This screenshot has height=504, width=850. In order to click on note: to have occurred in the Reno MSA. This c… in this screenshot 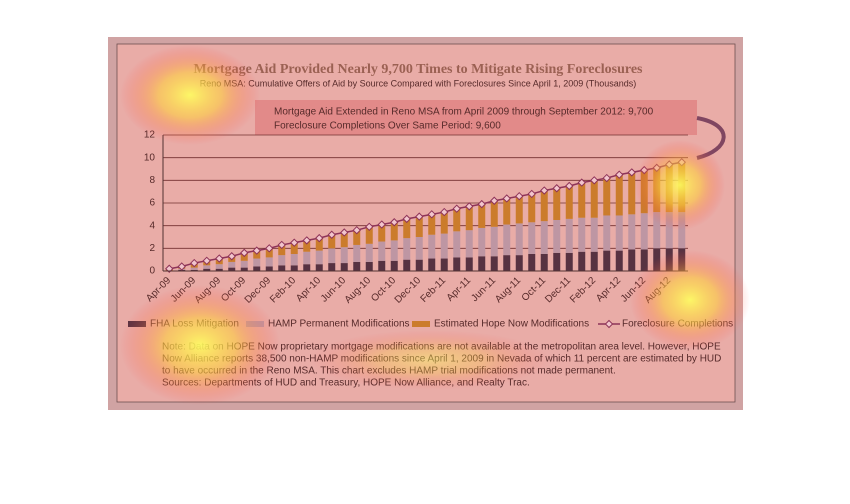, I will do `click(389, 371)`.